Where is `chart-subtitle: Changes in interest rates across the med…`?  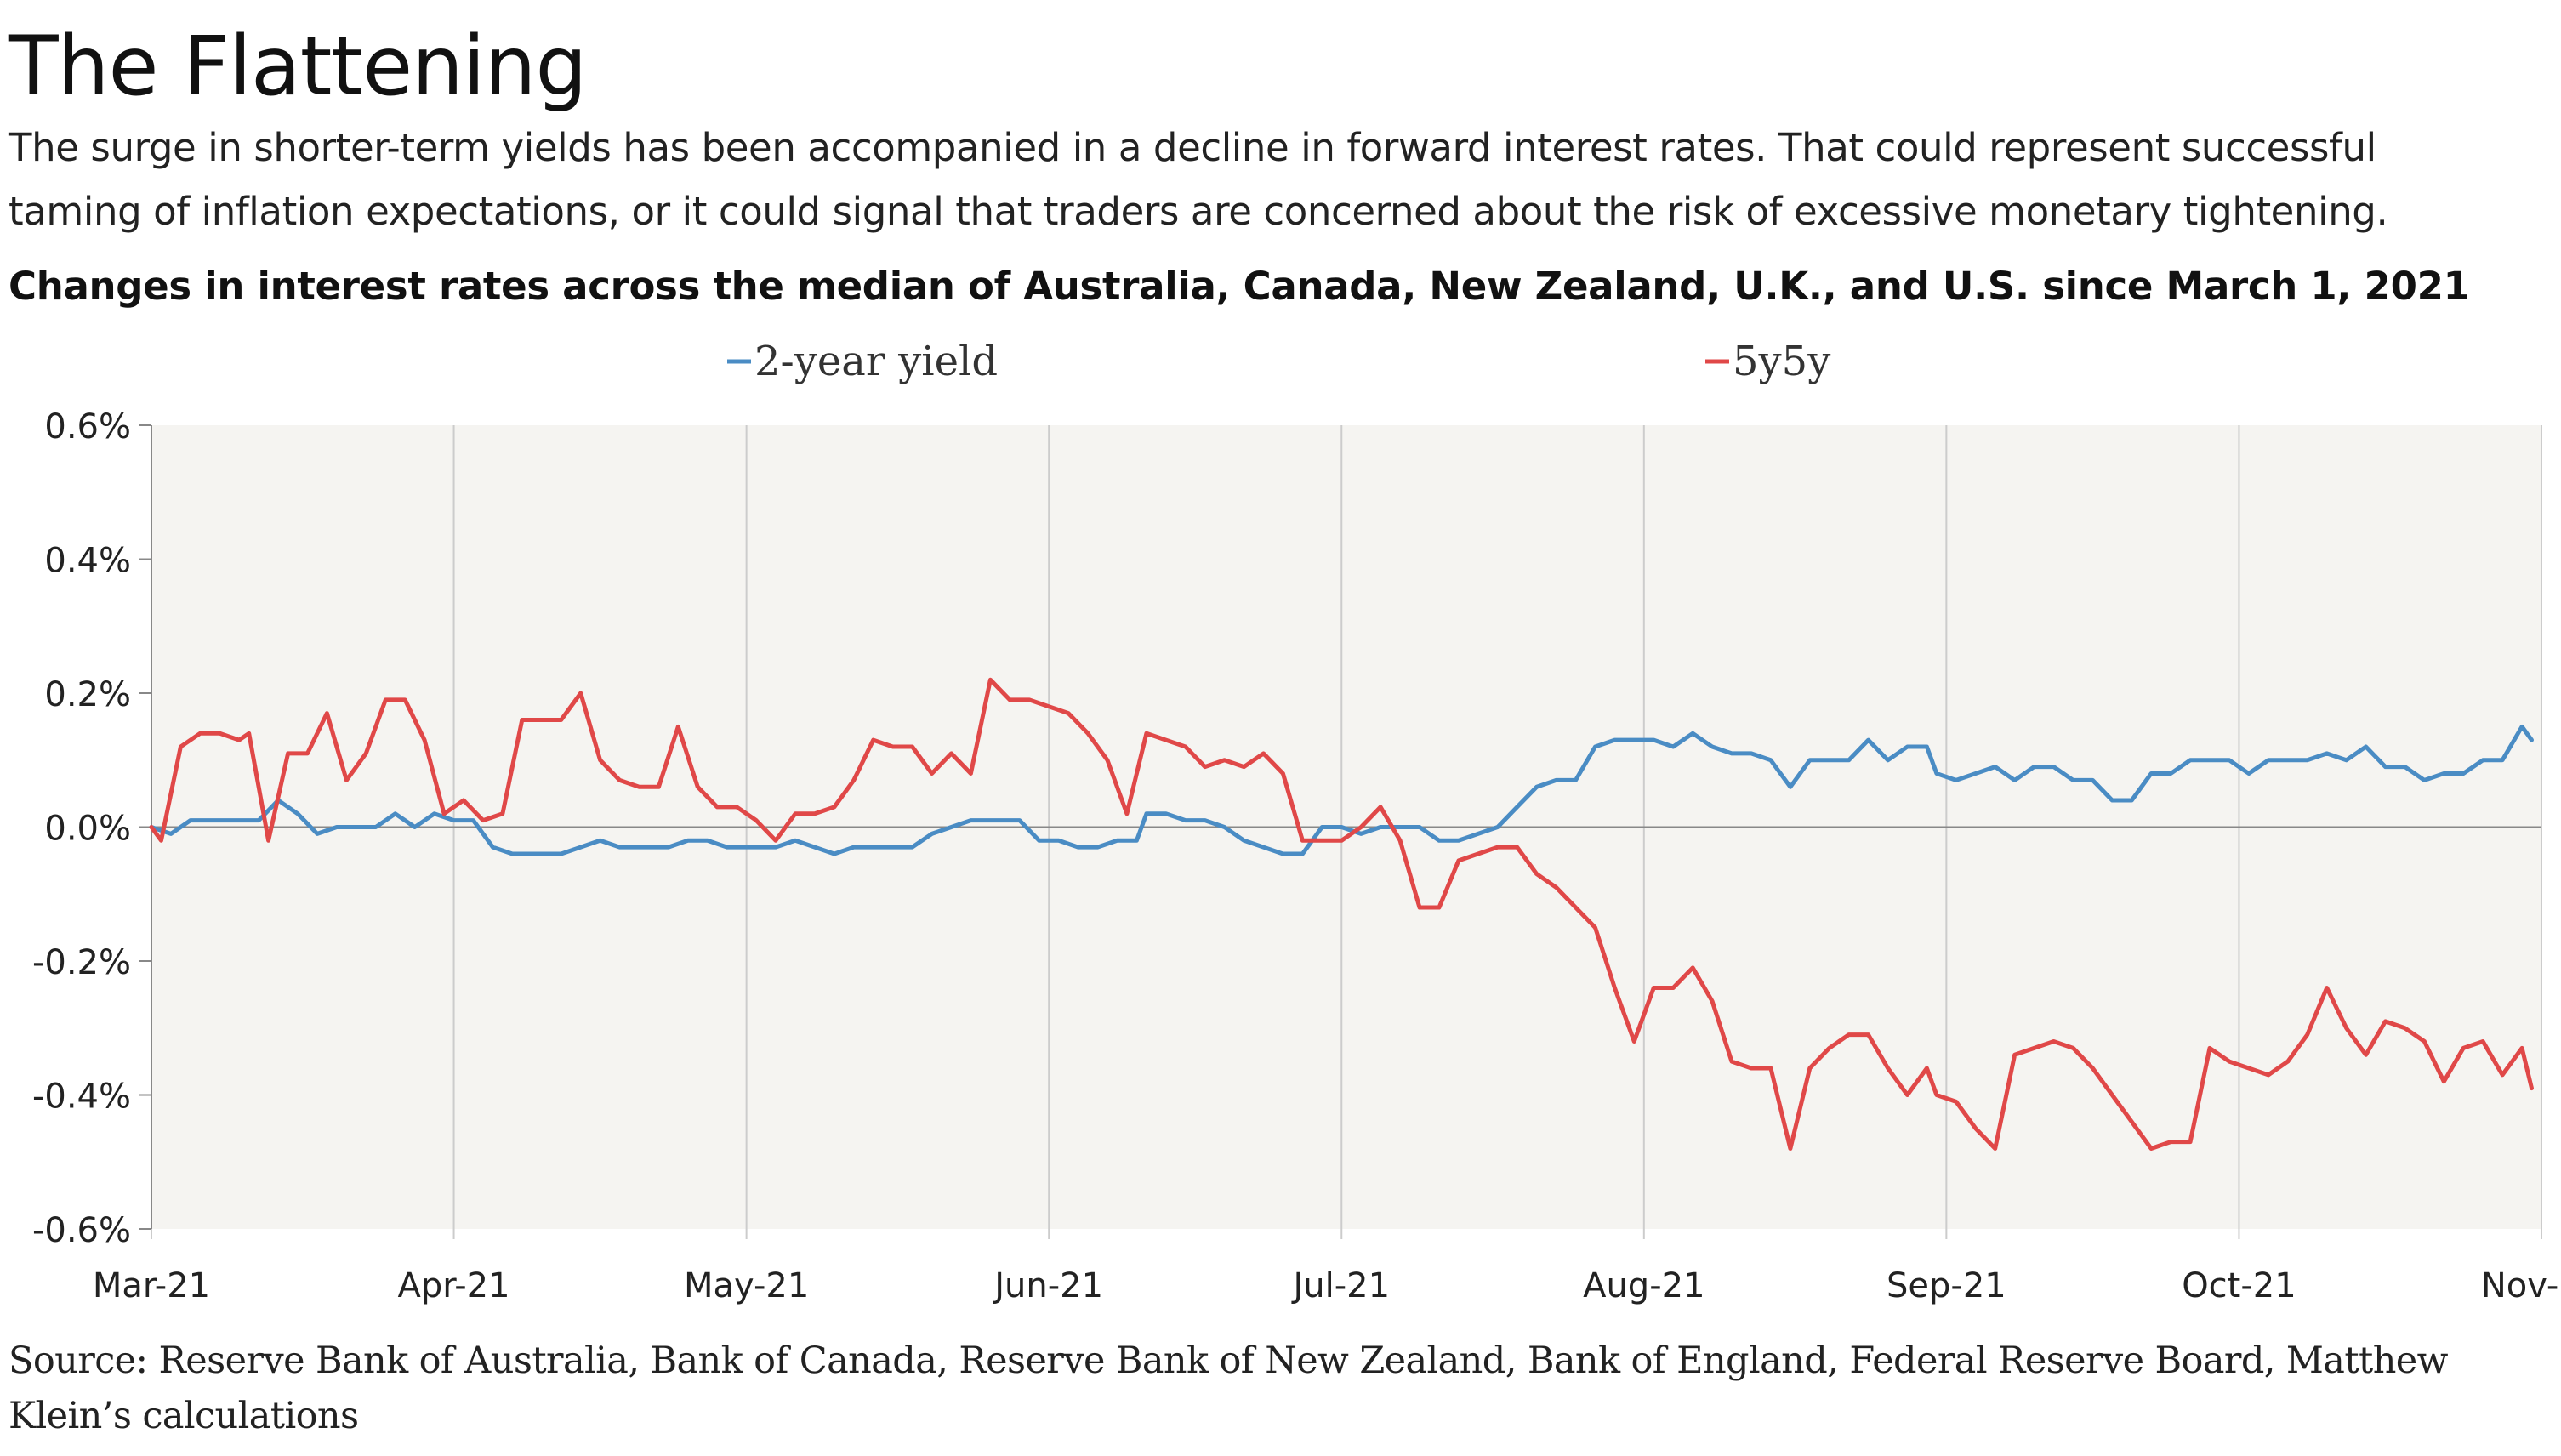
chart-subtitle: Changes in interest rates across the med… is located at coordinates (1239, 286).